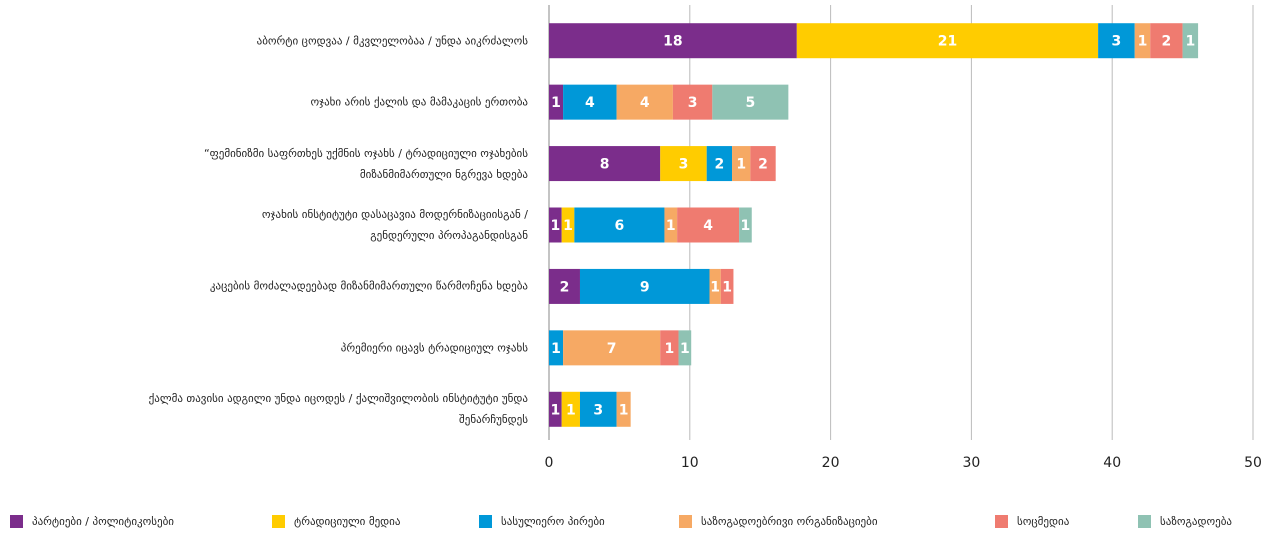 The width and height of the screenshot is (1270, 537). Describe the element at coordinates (1112, 463) in the screenshot. I see `x-tick-label: 40` at that location.